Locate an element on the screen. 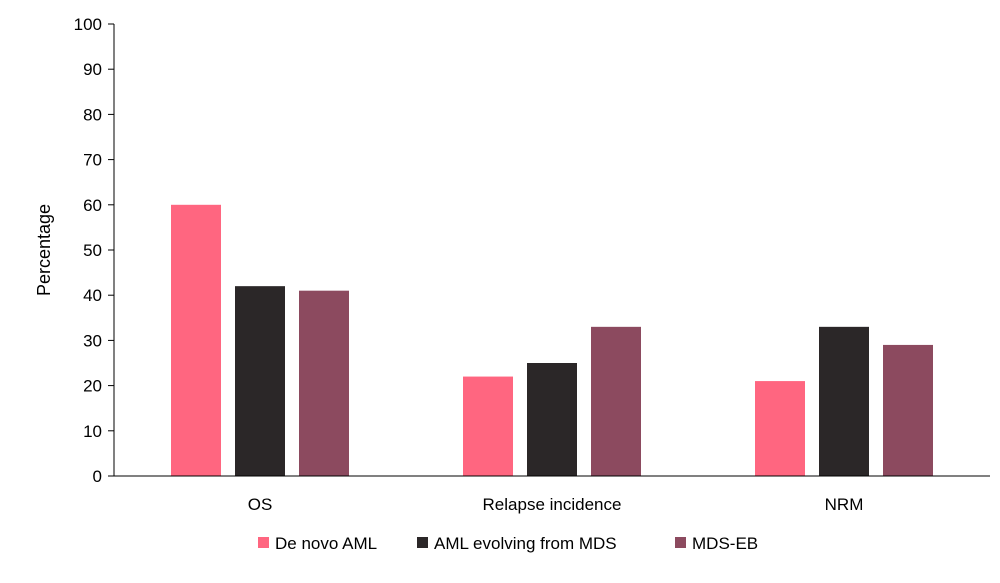 This screenshot has width=1000, height=583. y-tick-label: 70 is located at coordinates (92, 160).